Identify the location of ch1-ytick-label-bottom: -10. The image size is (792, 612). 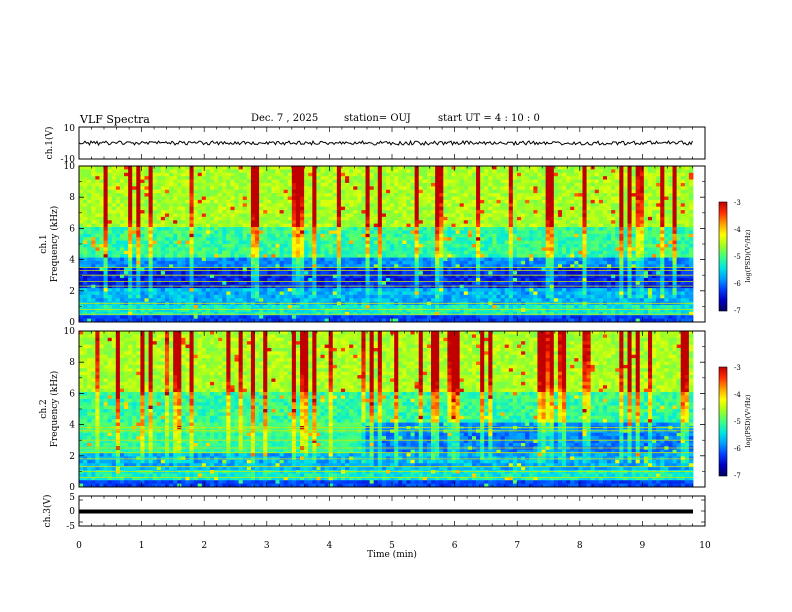
(68, 160).